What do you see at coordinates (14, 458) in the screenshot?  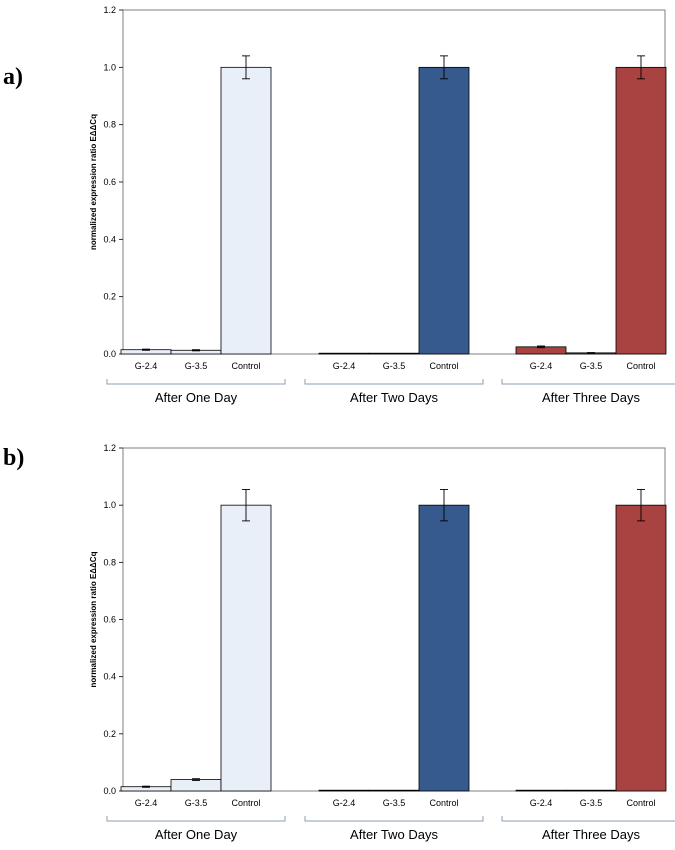 I see `panel-label: b)` at bounding box center [14, 458].